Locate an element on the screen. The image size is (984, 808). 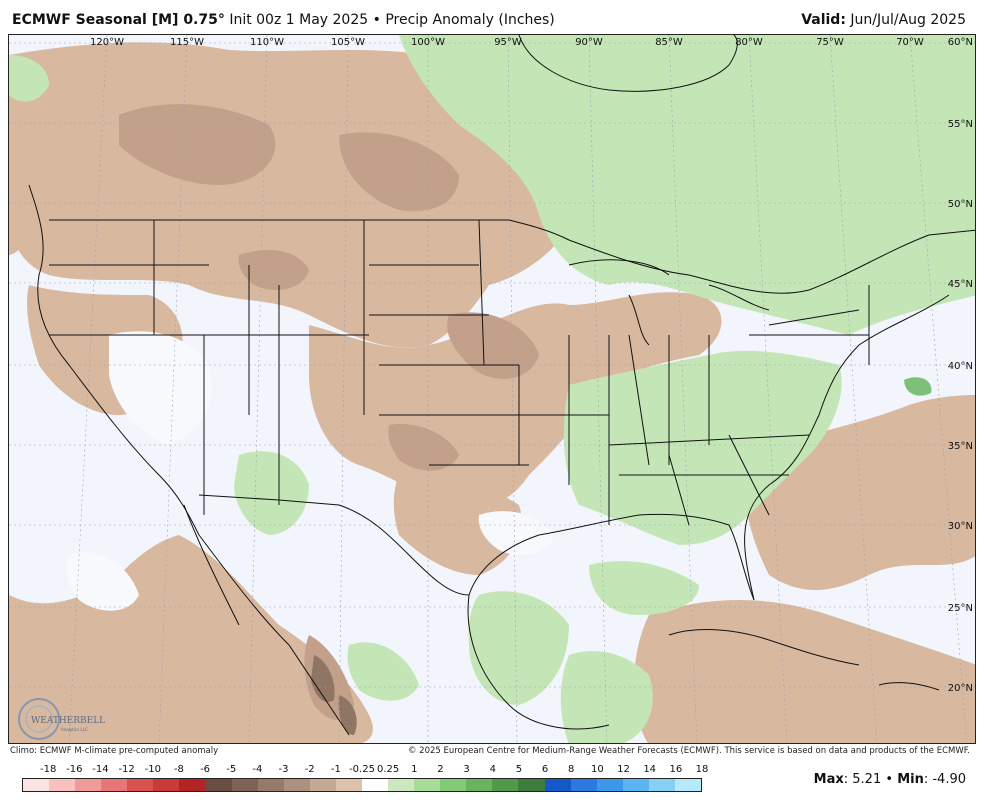
wet-region-nw is located at coordinates (29, 78).